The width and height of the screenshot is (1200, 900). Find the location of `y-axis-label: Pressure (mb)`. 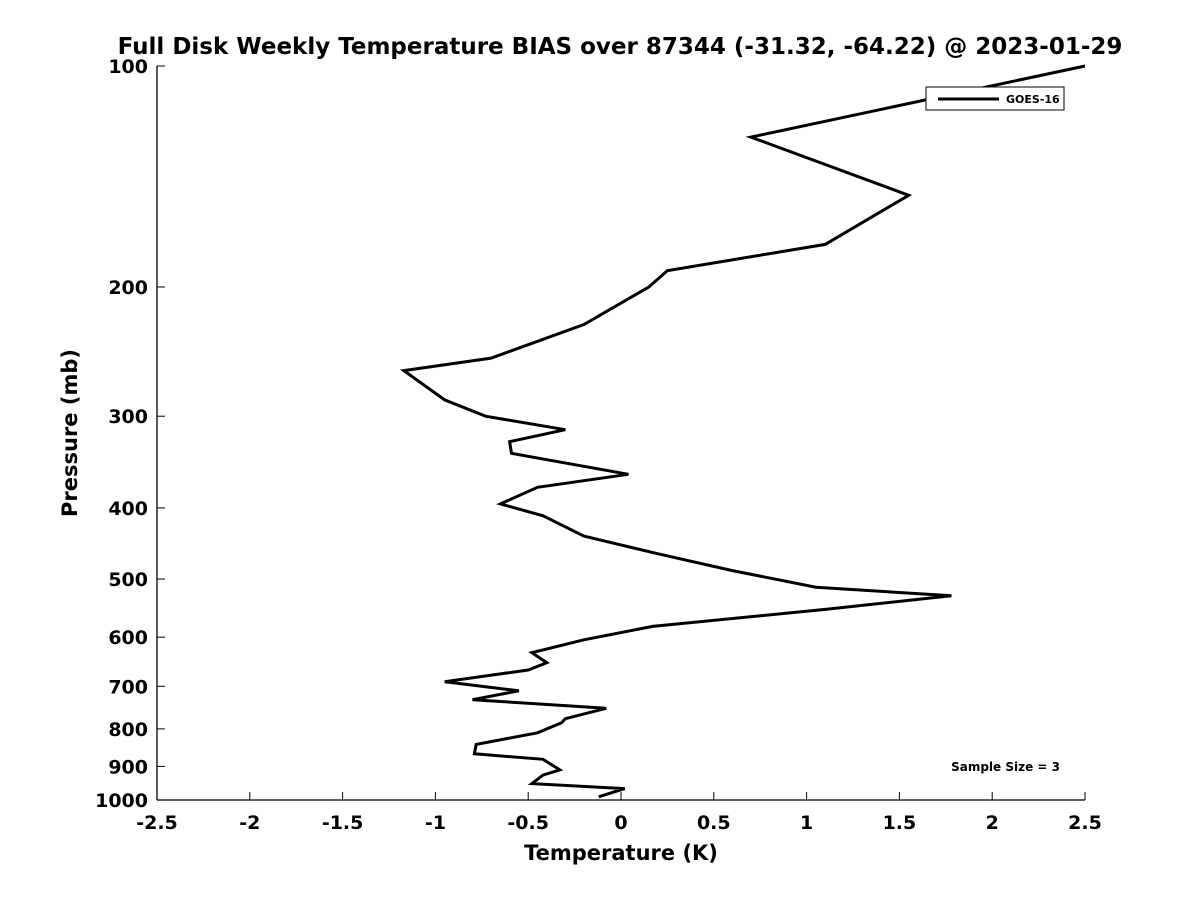

y-axis-label: Pressure (mb) is located at coordinates (70, 433).